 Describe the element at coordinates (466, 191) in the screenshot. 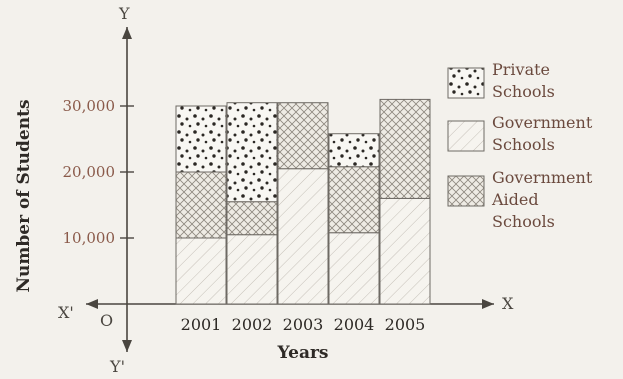

I see `legend-swatch-government-aided-schools` at that location.